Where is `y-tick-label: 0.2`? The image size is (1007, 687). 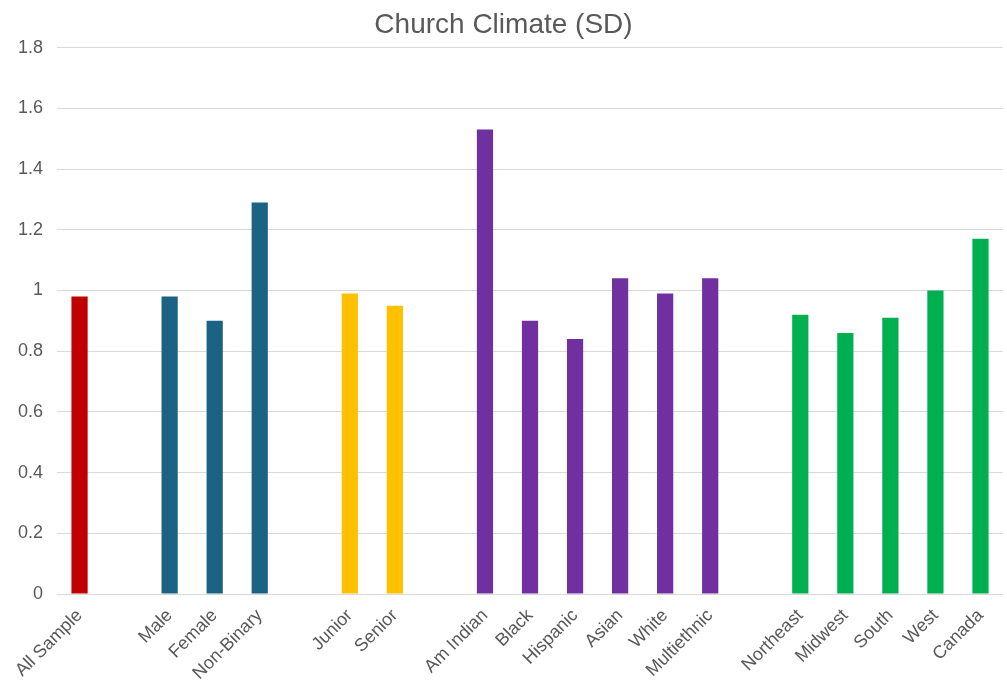 y-tick-label: 0.2 is located at coordinates (30, 532).